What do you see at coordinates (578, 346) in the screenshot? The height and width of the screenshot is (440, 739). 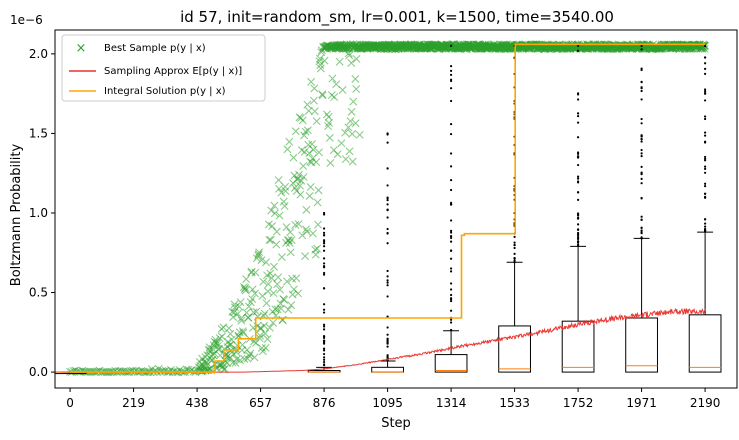 I see `boxplot-box` at bounding box center [578, 346].